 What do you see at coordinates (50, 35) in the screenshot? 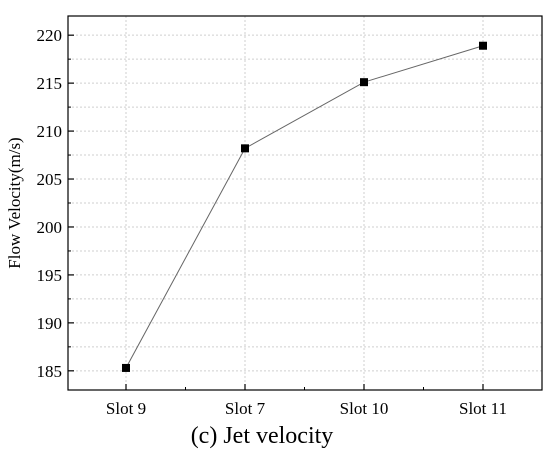
I see `y-tick-label: 220` at bounding box center [50, 35].